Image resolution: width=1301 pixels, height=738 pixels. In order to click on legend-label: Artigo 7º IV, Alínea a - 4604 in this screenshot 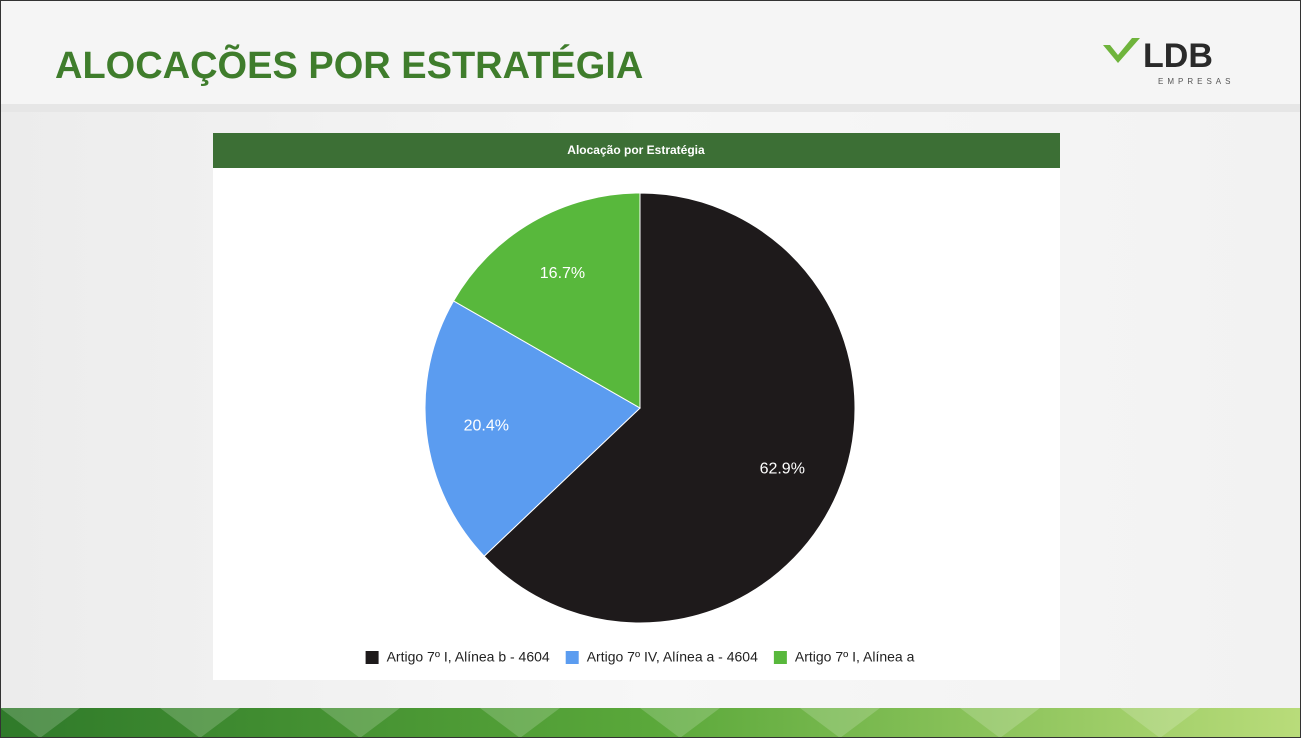, I will do `click(672, 657)`.